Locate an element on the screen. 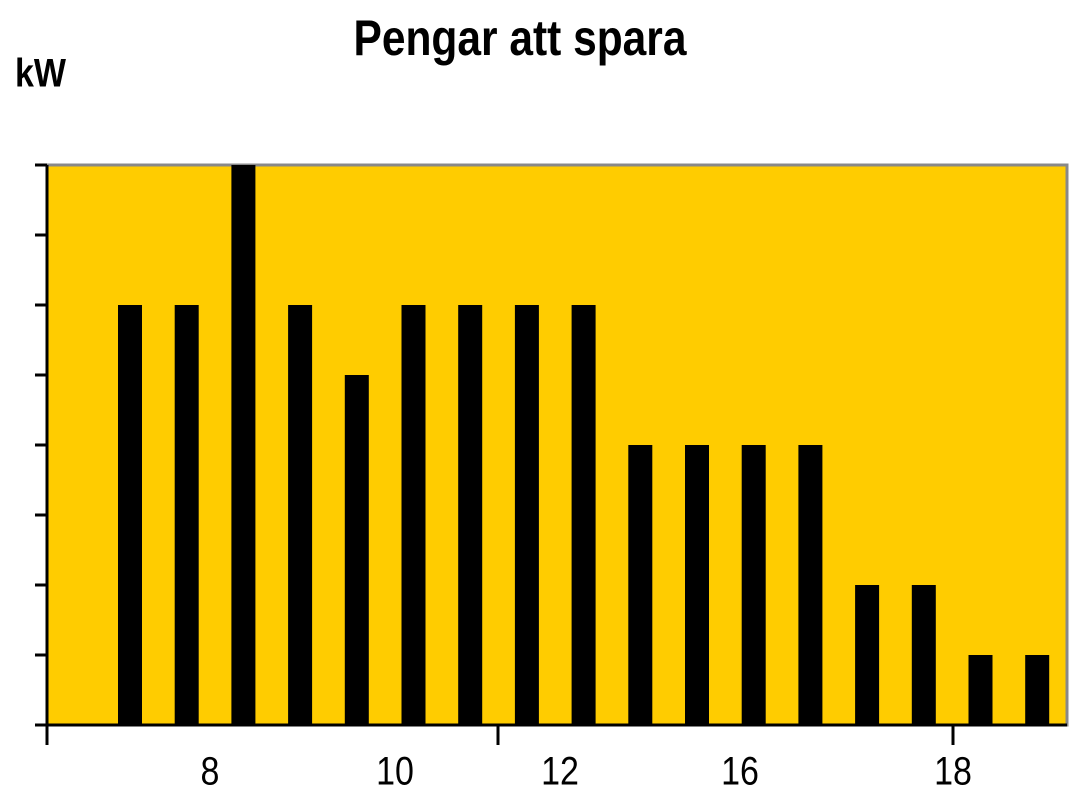  x-tick-label: 18 is located at coordinates (953, 770).